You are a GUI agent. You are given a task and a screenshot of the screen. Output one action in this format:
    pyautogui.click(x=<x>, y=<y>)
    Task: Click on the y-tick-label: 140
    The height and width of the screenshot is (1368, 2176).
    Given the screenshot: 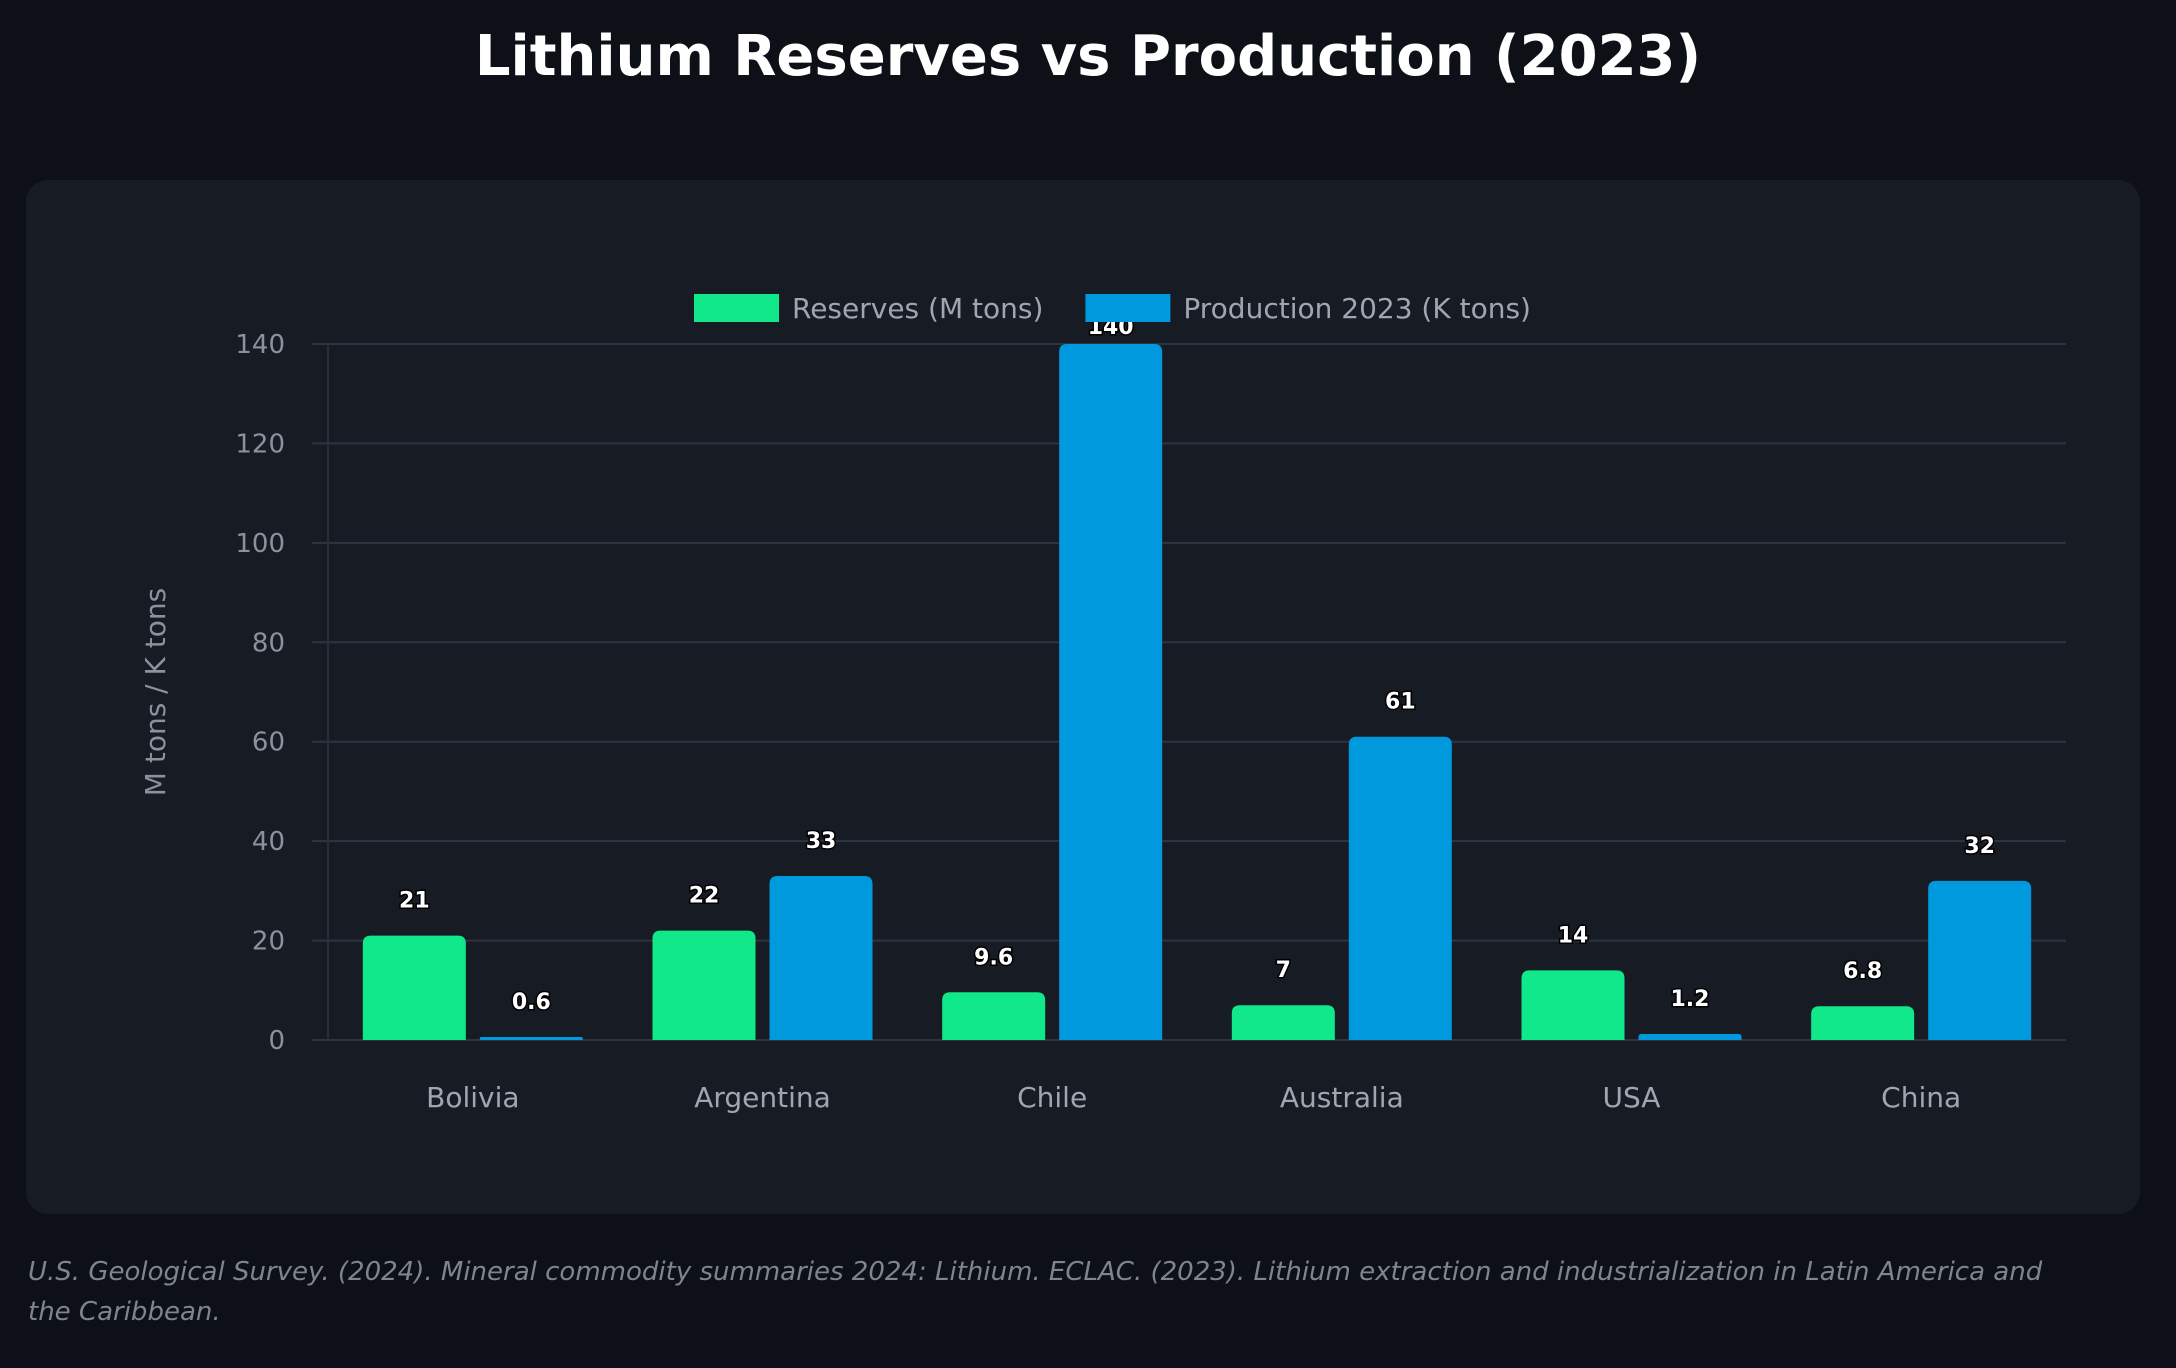 What is the action you would take?
    pyautogui.click(x=260, y=345)
    